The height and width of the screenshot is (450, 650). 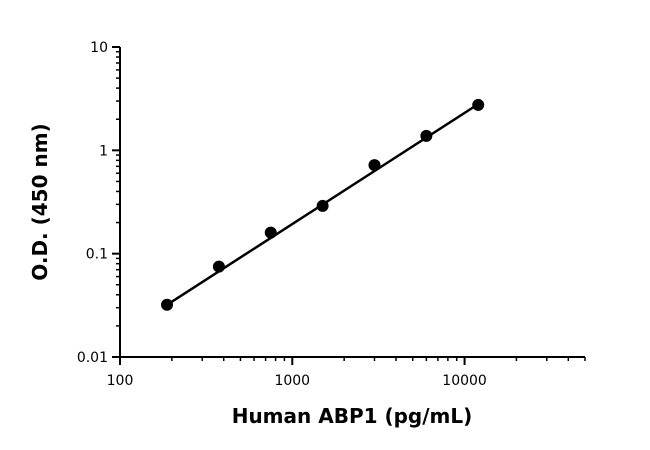 What do you see at coordinates (292, 381) in the screenshot?
I see `x-tick-label: 1000` at bounding box center [292, 381].